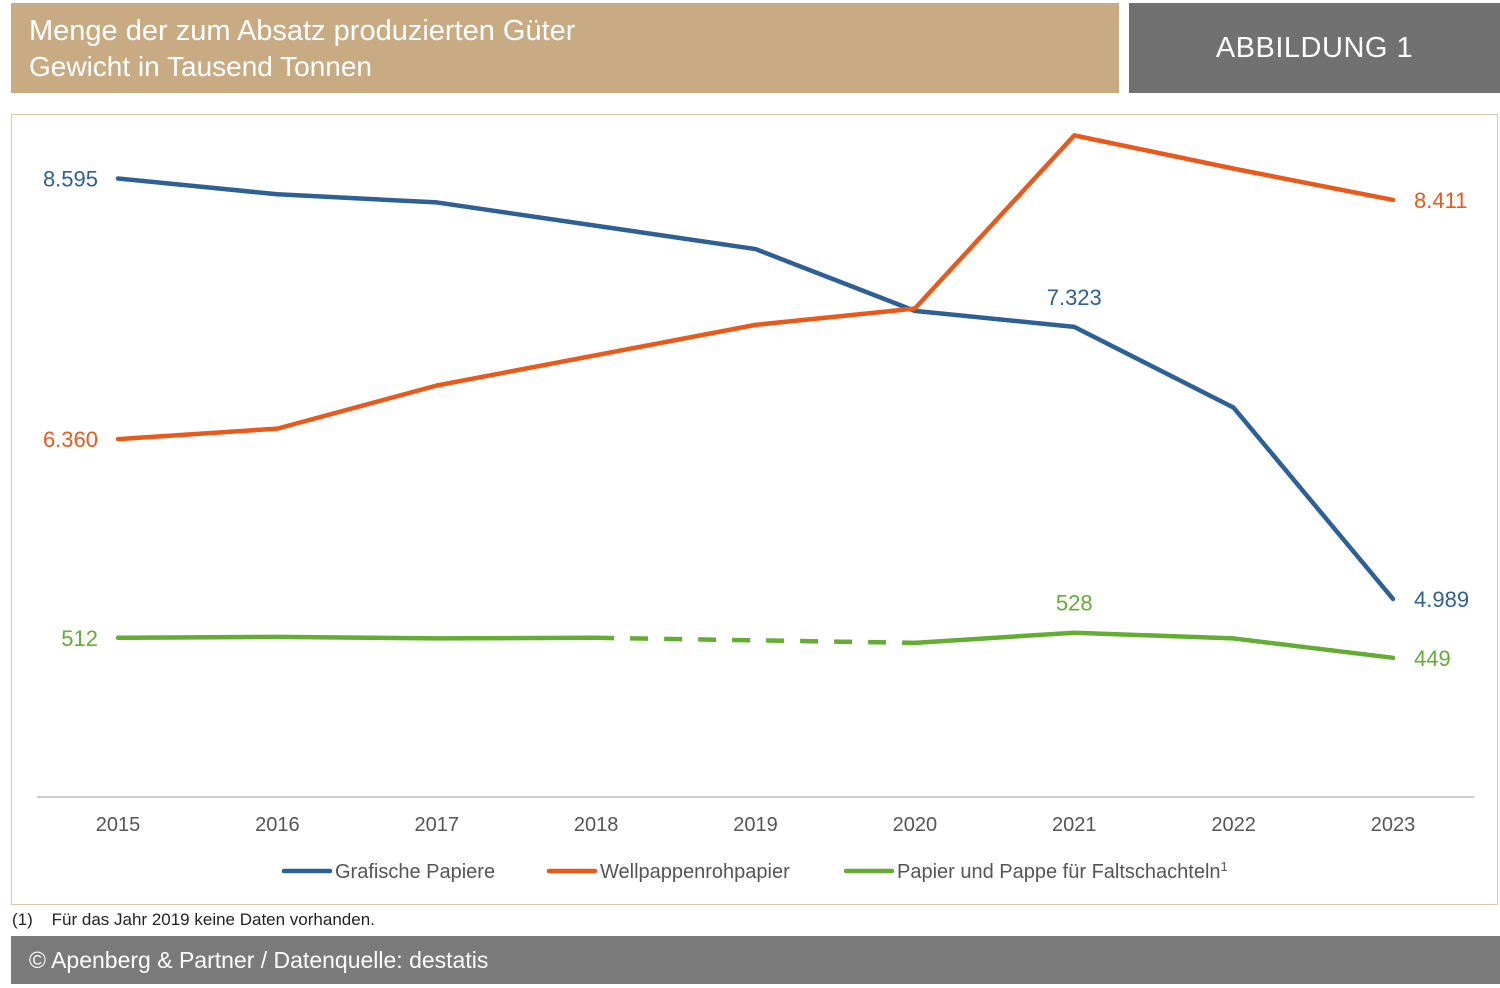 This screenshot has width=1500, height=988. Describe the element at coordinates (1074, 116) in the screenshot. I see `data-label-2-2021: 8.965` at that location.